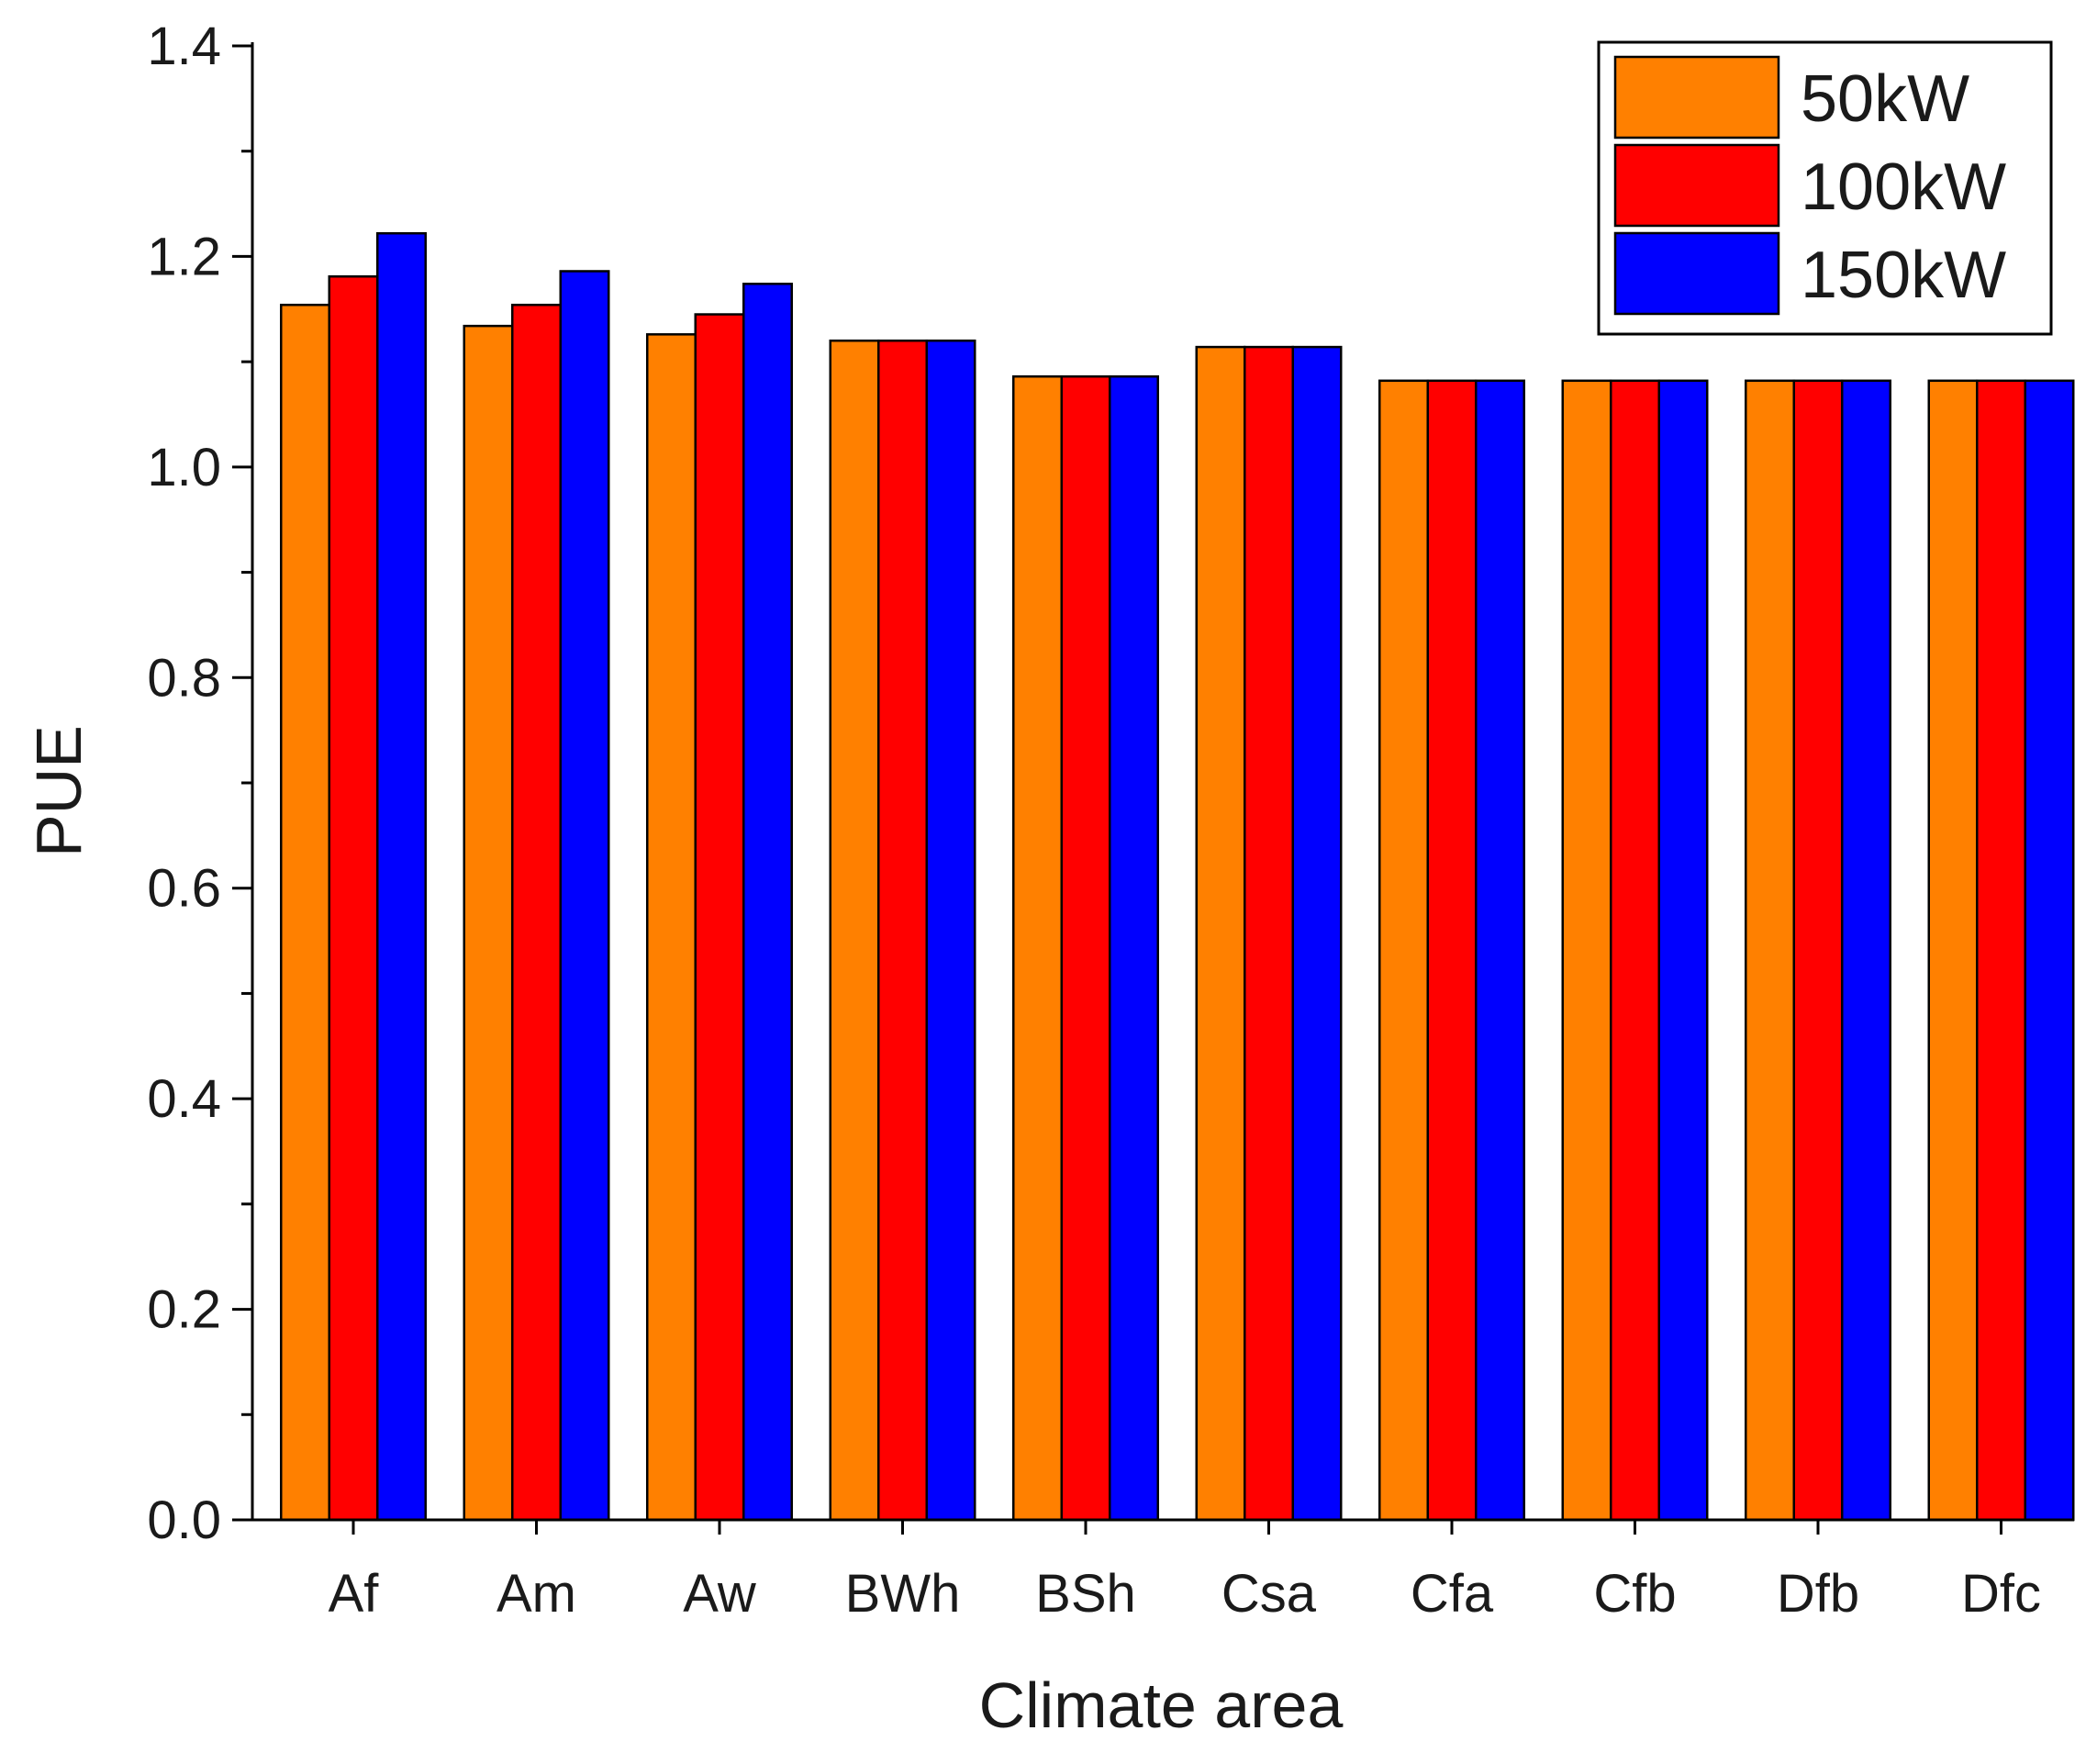  What do you see at coordinates (1403, 951) in the screenshot?
I see `bar-cfa-50kw` at bounding box center [1403, 951].